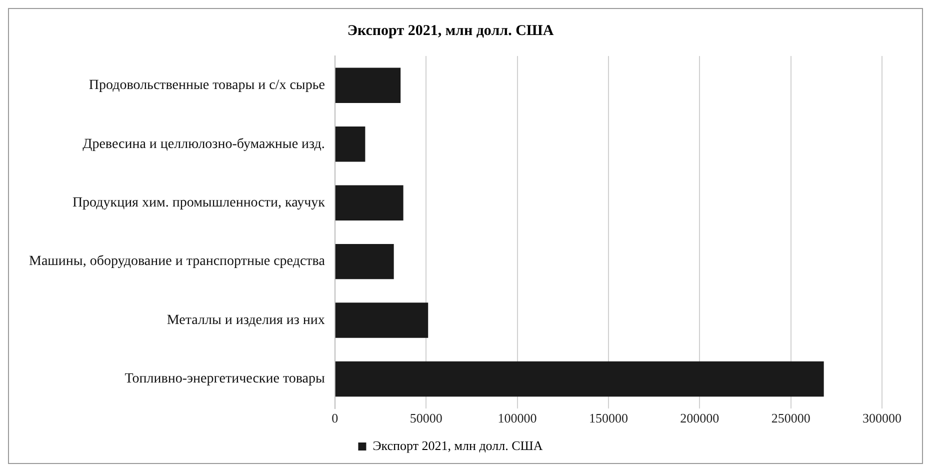 Image resolution: width=933 pixels, height=474 pixels. What do you see at coordinates (790, 418) in the screenshot?
I see `x-tick-label: 250000` at bounding box center [790, 418].